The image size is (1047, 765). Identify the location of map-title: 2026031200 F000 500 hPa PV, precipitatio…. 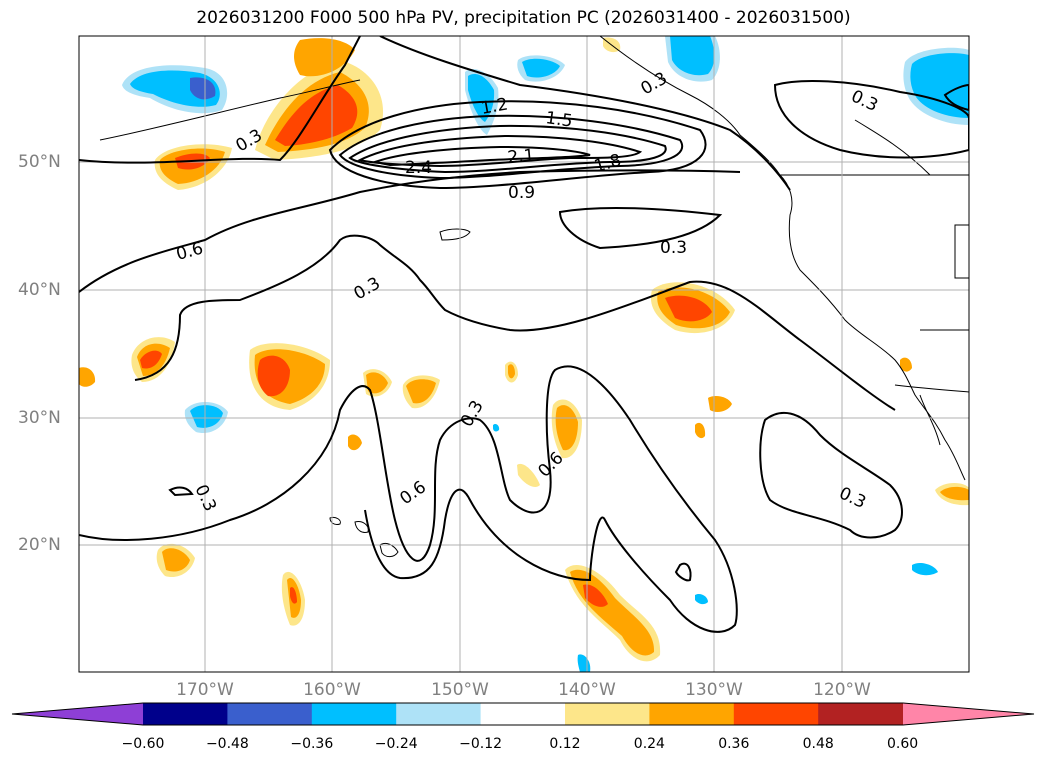
(523, 18).